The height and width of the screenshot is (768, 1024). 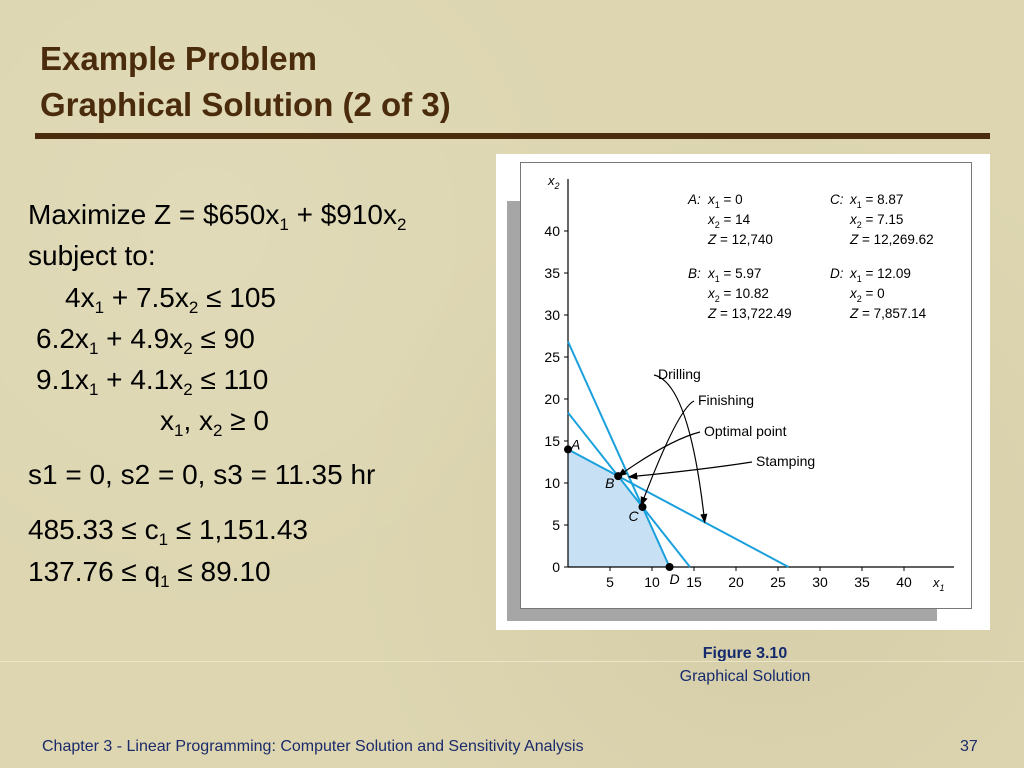 I want to click on x-tick-label: 5, so click(x=610, y=582).